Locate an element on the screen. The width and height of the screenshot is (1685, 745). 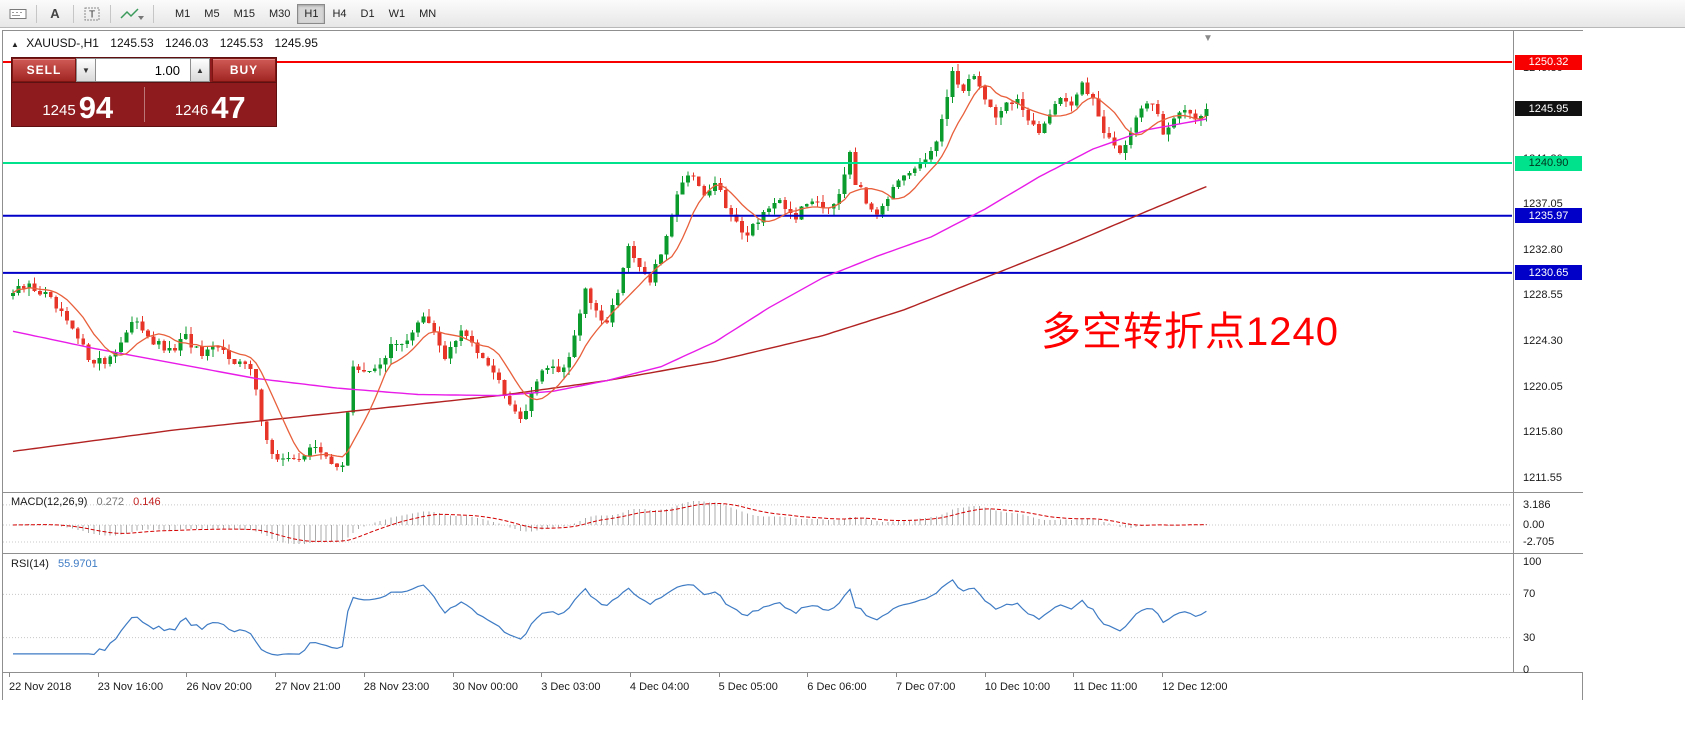
macd-histogram is located at coordinates (612, 522).